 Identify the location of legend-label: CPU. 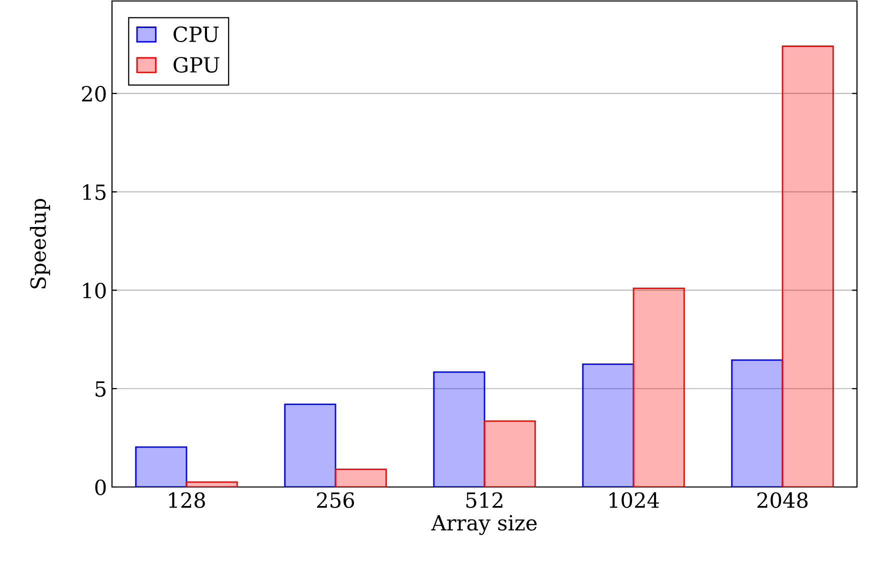
(196, 34).